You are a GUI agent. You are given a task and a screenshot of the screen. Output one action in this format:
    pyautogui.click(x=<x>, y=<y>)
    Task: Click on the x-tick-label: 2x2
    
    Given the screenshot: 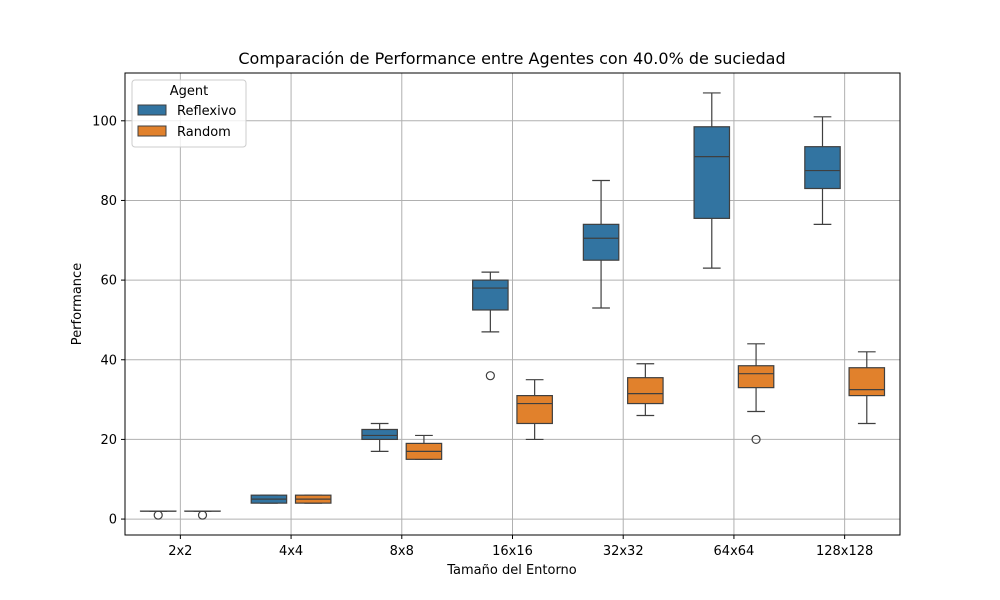 What is the action you would take?
    pyautogui.click(x=180, y=551)
    